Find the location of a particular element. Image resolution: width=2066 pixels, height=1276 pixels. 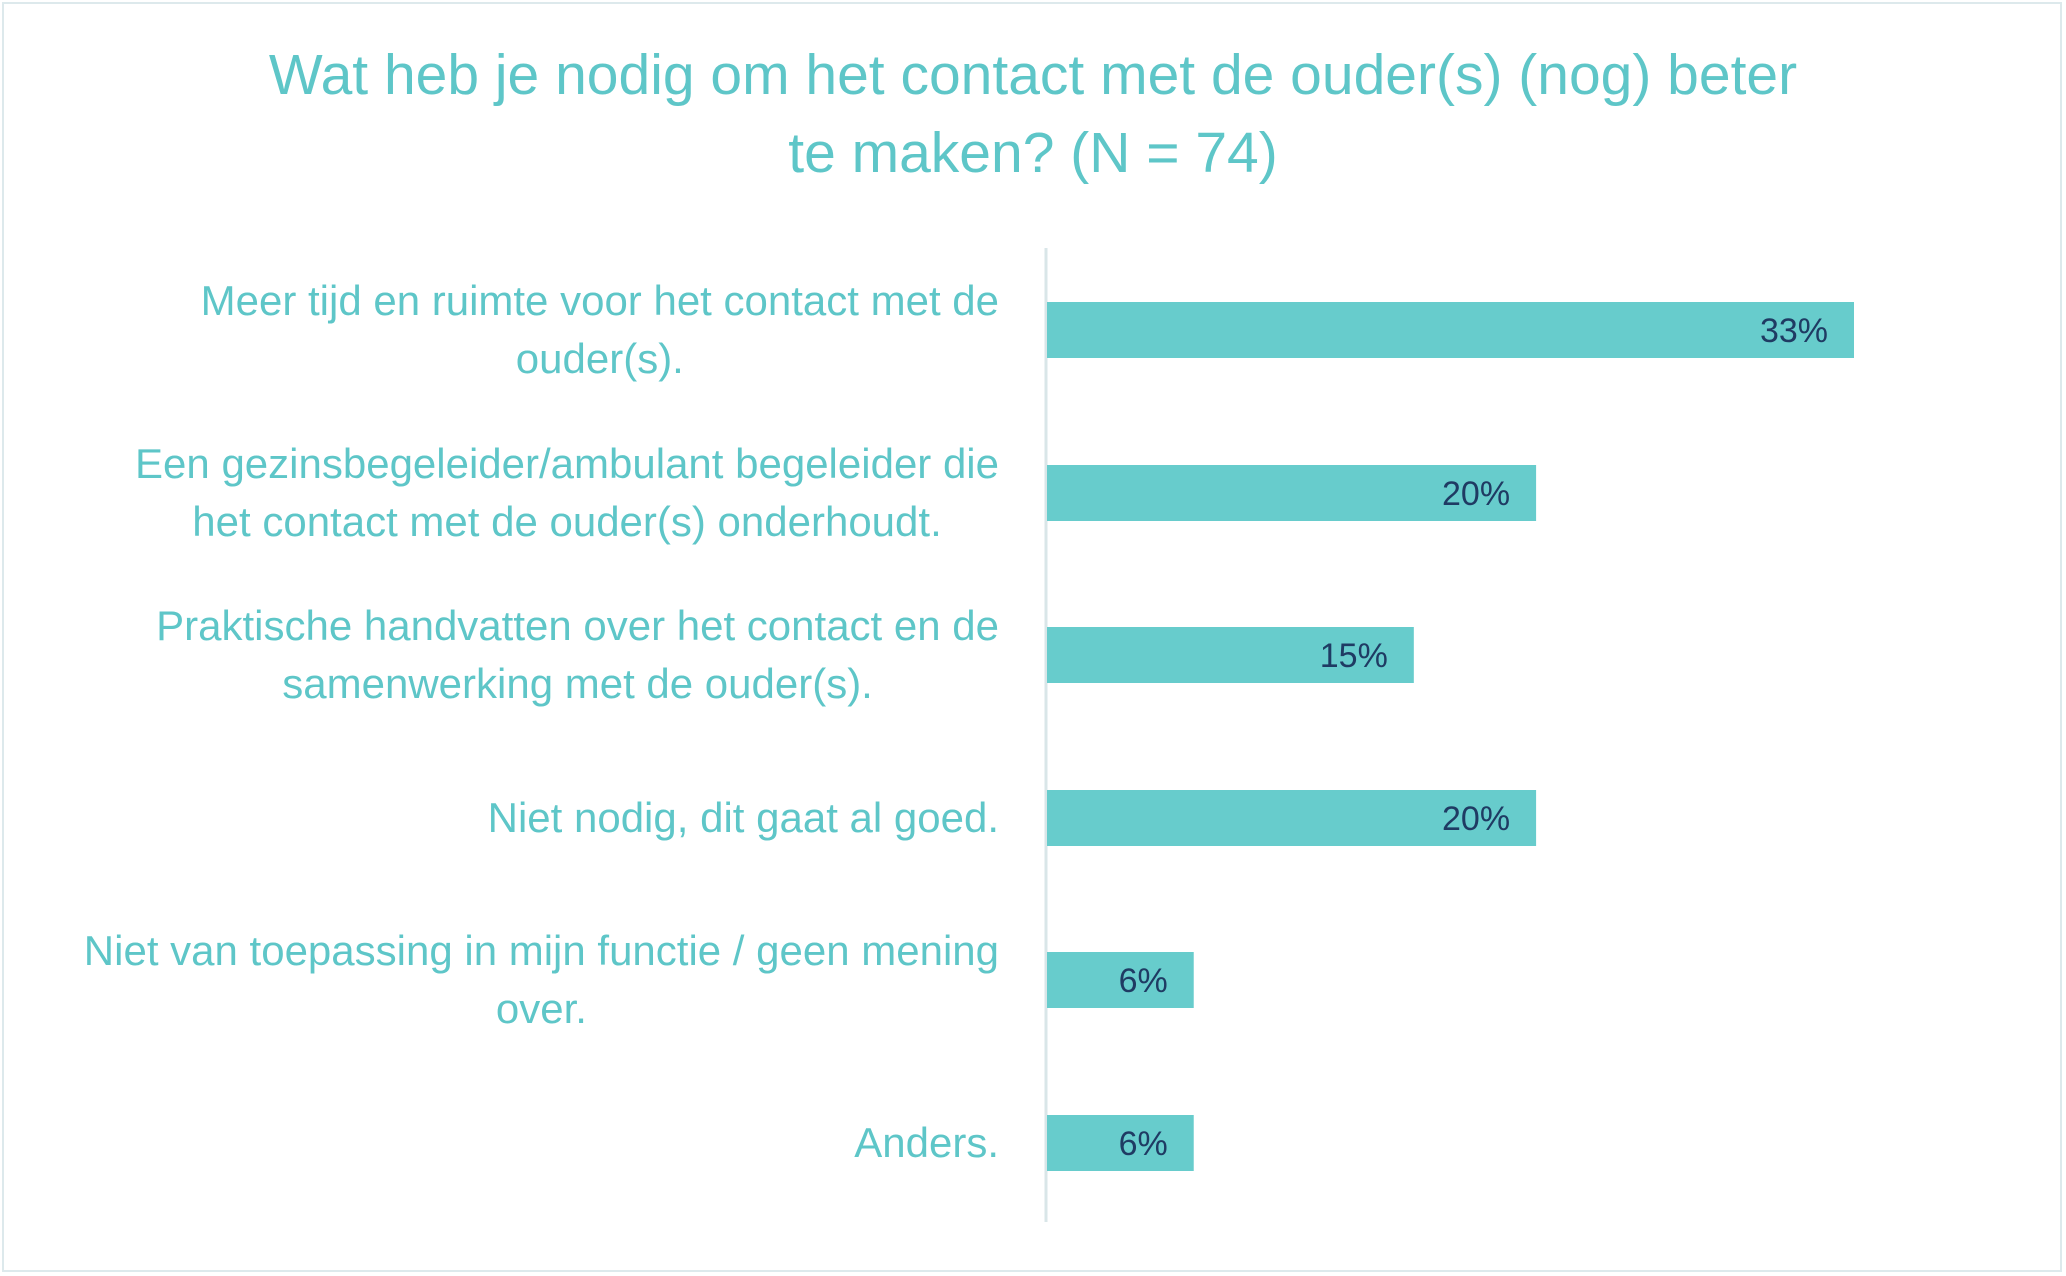

category-label-4: Niet nodig, dit gaat al goed. is located at coordinates (743, 817).